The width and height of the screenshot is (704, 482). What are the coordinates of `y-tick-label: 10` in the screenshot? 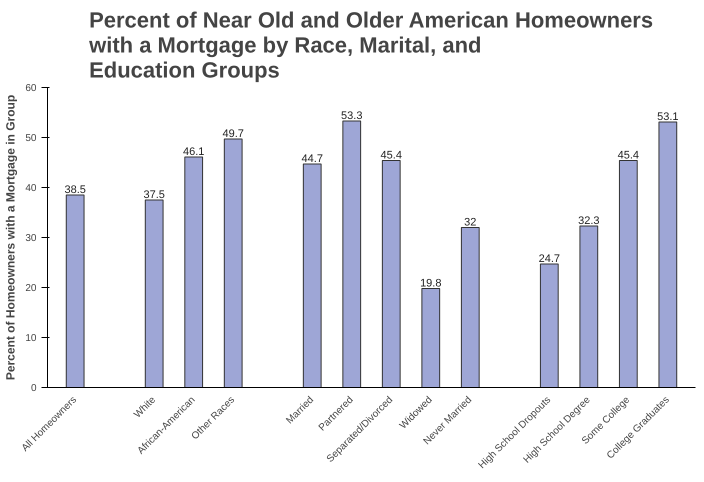 It's located at (31, 338).